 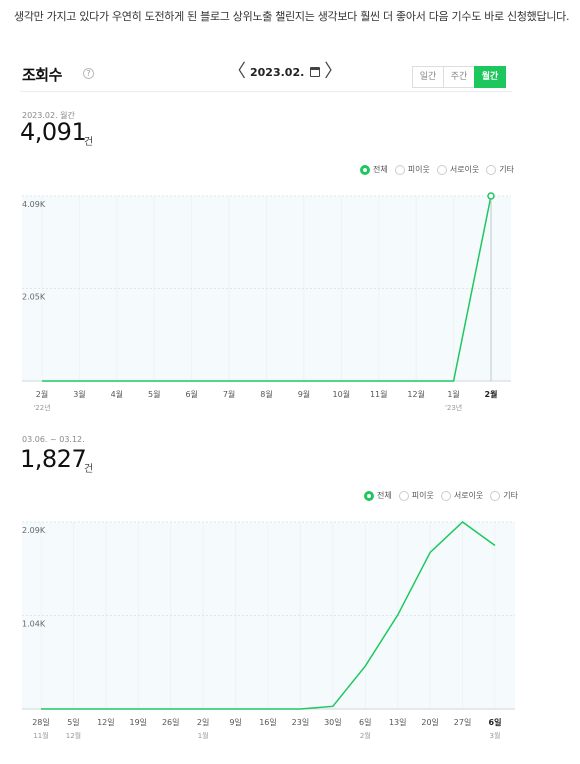 I want to click on y-tick-label: 2.05K, so click(x=34, y=297).